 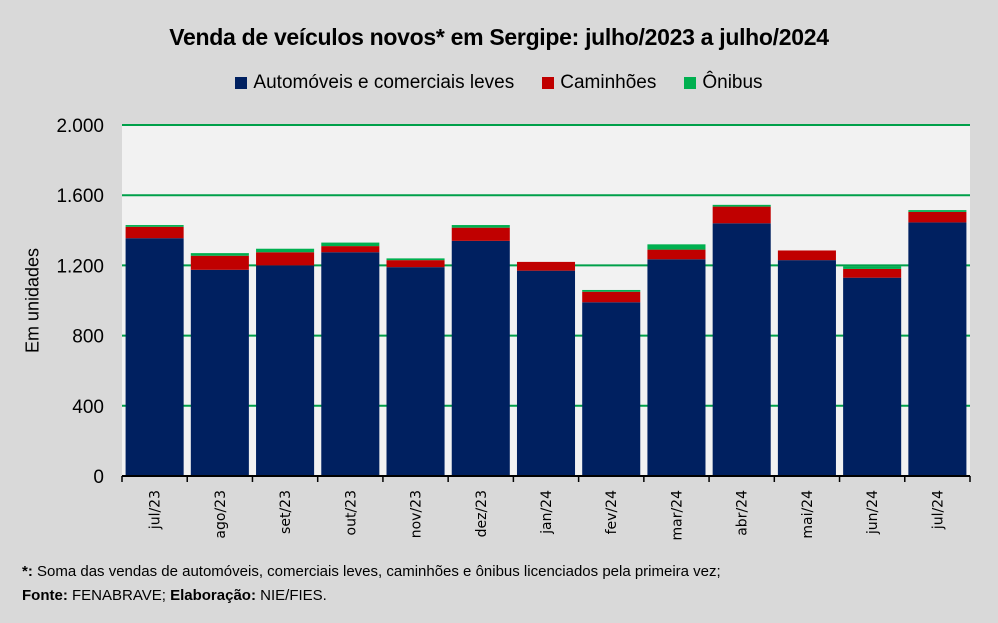 I want to click on x-tick-label: mai/24, so click(x=808, y=514).